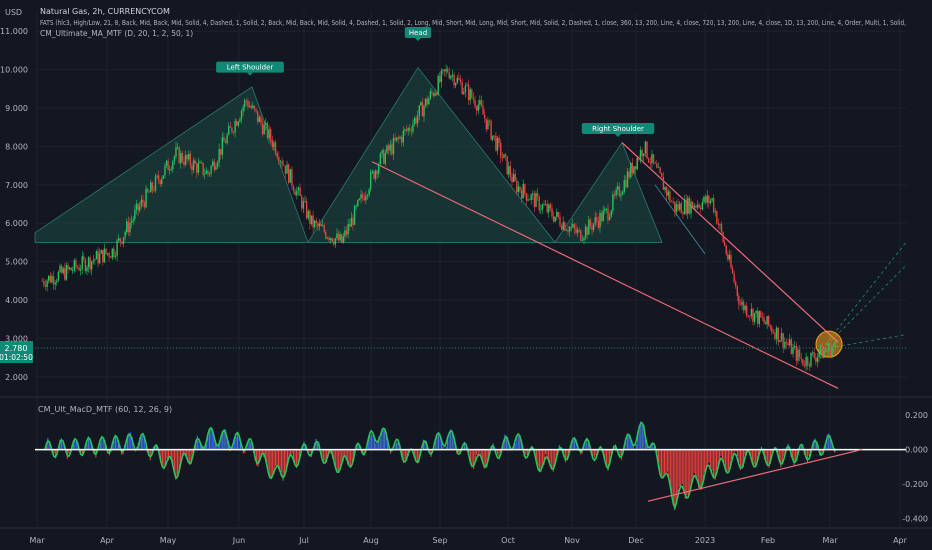 The width and height of the screenshot is (932, 550). I want to click on time-tick-label: Jul, so click(303, 540).